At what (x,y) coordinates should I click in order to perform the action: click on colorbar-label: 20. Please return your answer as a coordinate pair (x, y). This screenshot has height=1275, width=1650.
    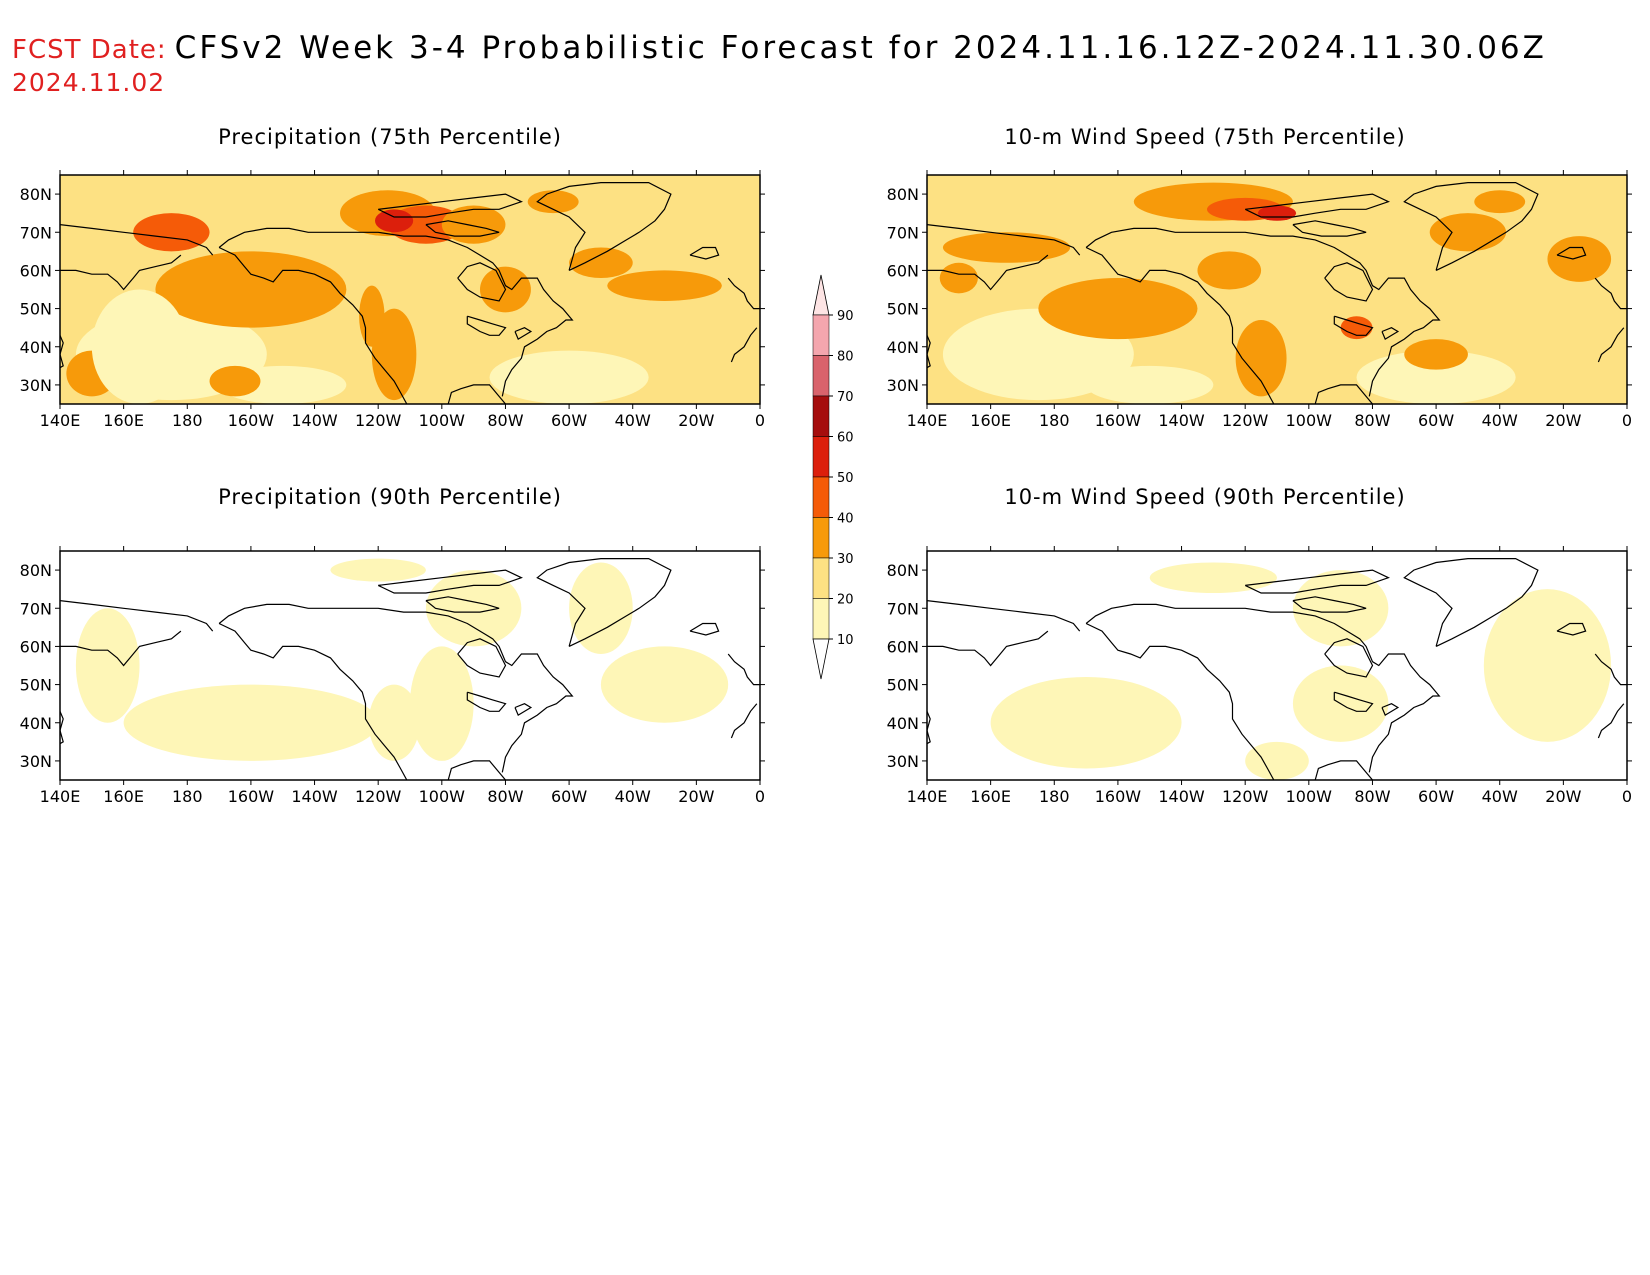
    Looking at the image, I should click on (845, 600).